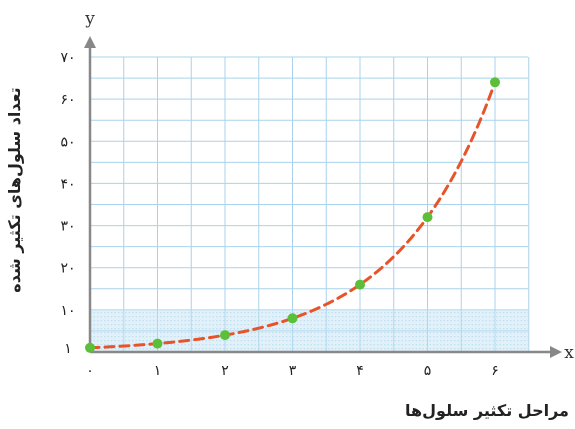 Image resolution: width=575 pixels, height=429 pixels. Describe the element at coordinates (90, 42) in the screenshot. I see `y-axis-arrow` at that location.